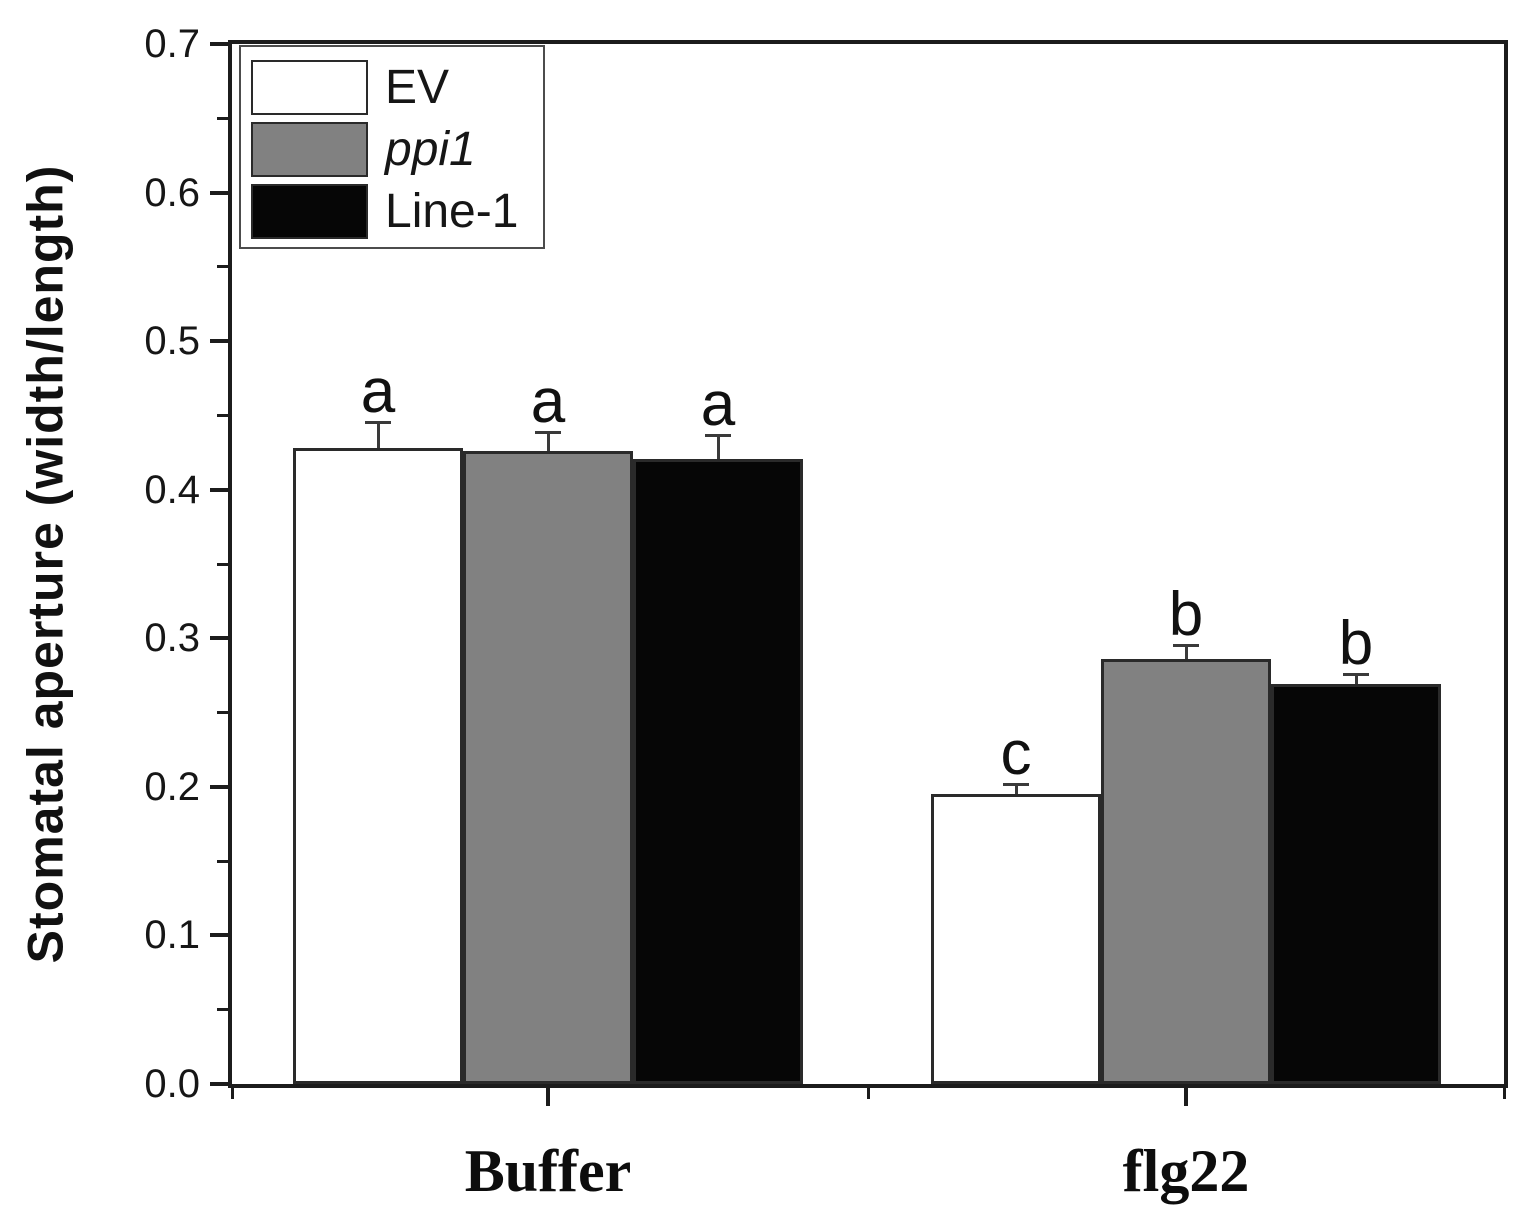 This screenshot has height=1213, width=1540. What do you see at coordinates (172, 638) in the screenshot?
I see `y-tick-label: 0.3` at bounding box center [172, 638].